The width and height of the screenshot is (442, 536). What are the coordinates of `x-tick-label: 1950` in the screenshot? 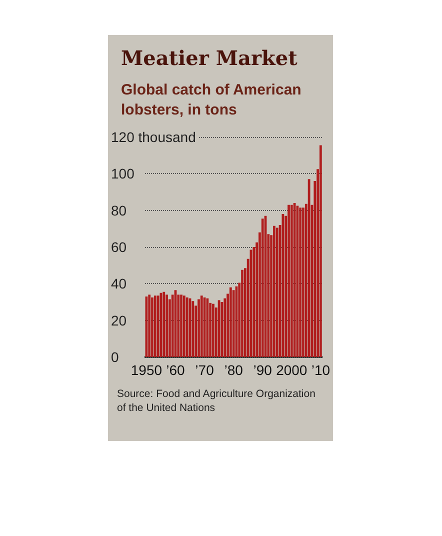 It's located at (146, 370).